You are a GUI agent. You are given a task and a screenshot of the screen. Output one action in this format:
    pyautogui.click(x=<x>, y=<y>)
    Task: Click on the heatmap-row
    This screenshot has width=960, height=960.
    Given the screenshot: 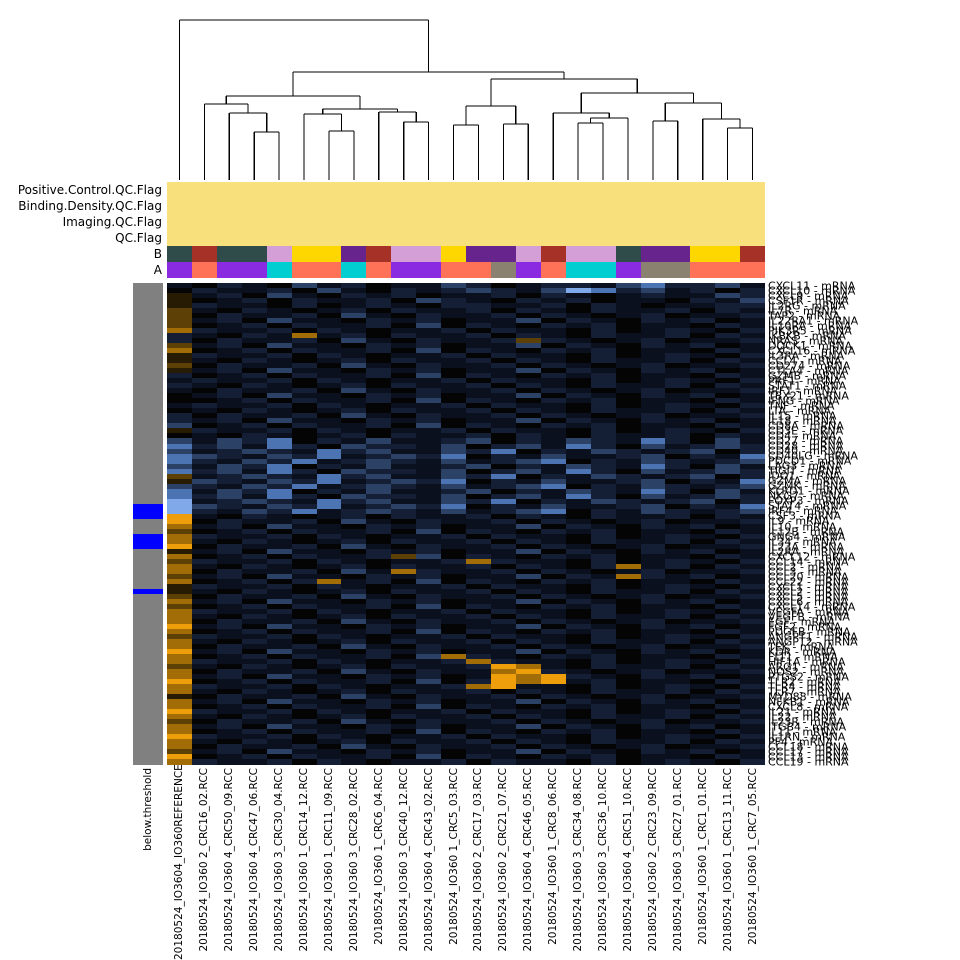 What is the action you would take?
    pyautogui.click(x=466, y=601)
    